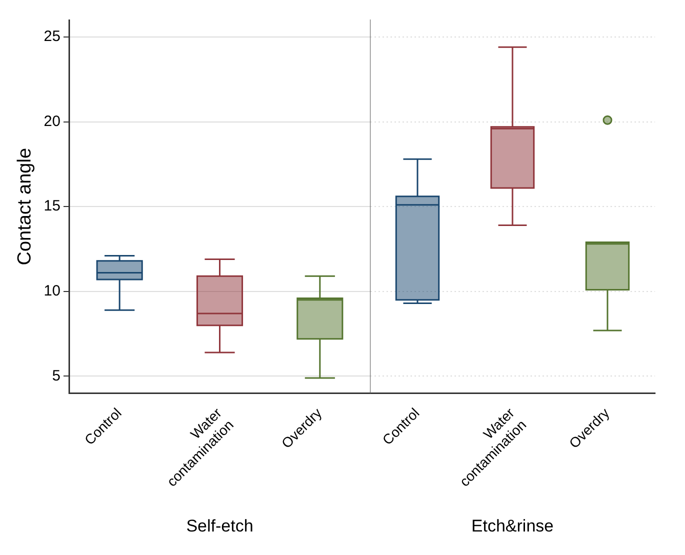 Image resolution: width=685 pixels, height=555 pixels. What do you see at coordinates (56, 375) in the screenshot?
I see `y-tick-label: 5` at bounding box center [56, 375].